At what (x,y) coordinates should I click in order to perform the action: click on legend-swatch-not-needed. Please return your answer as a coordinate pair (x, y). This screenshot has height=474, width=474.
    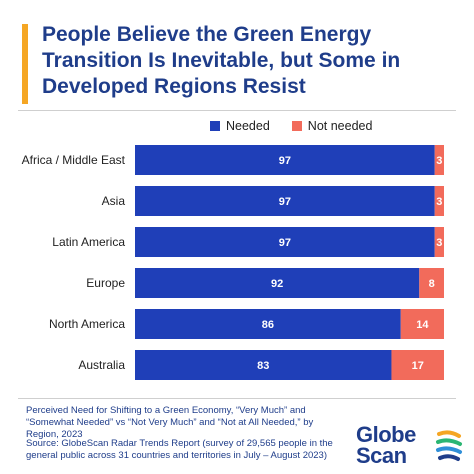
    Looking at the image, I should click on (296, 126).